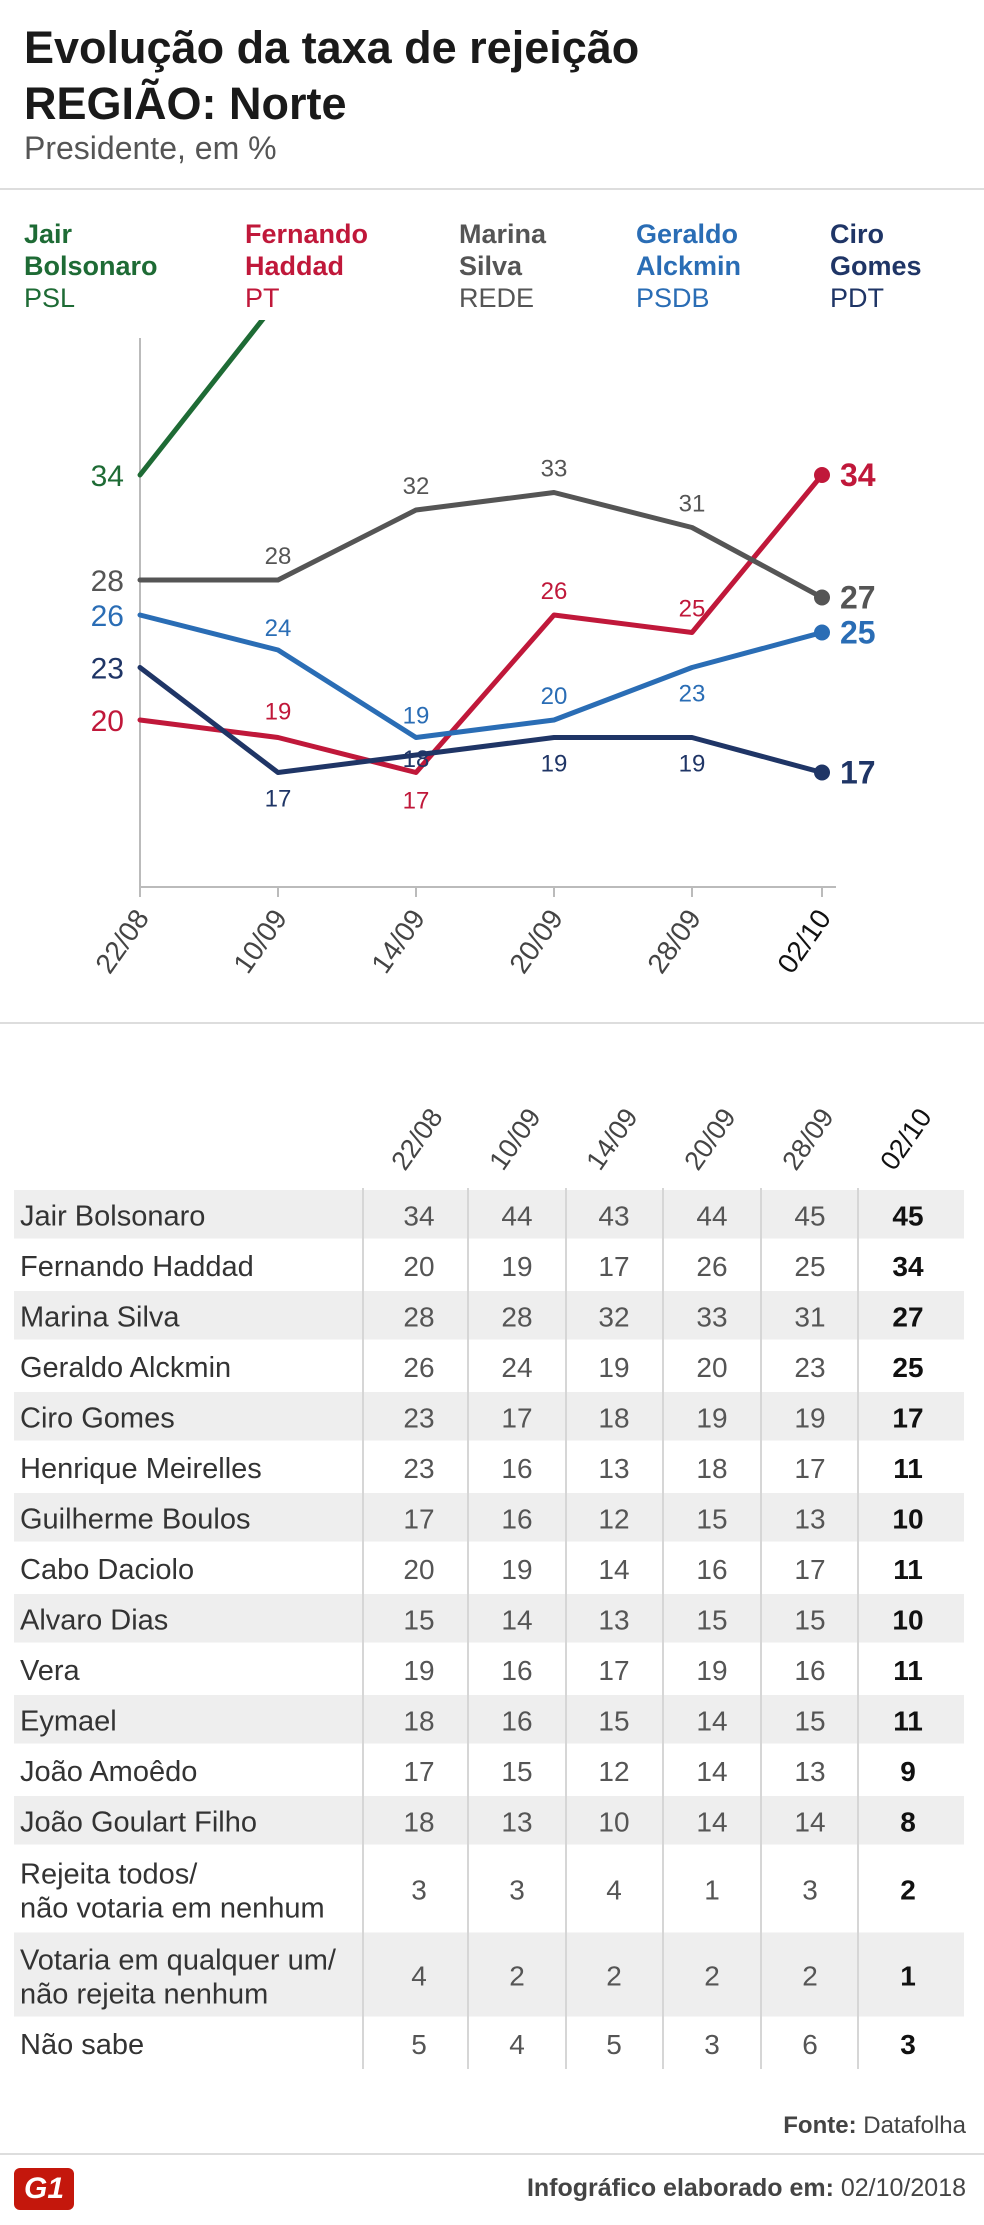 This screenshot has width=984, height=2225. I want to click on data-label: 23, so click(107, 669).